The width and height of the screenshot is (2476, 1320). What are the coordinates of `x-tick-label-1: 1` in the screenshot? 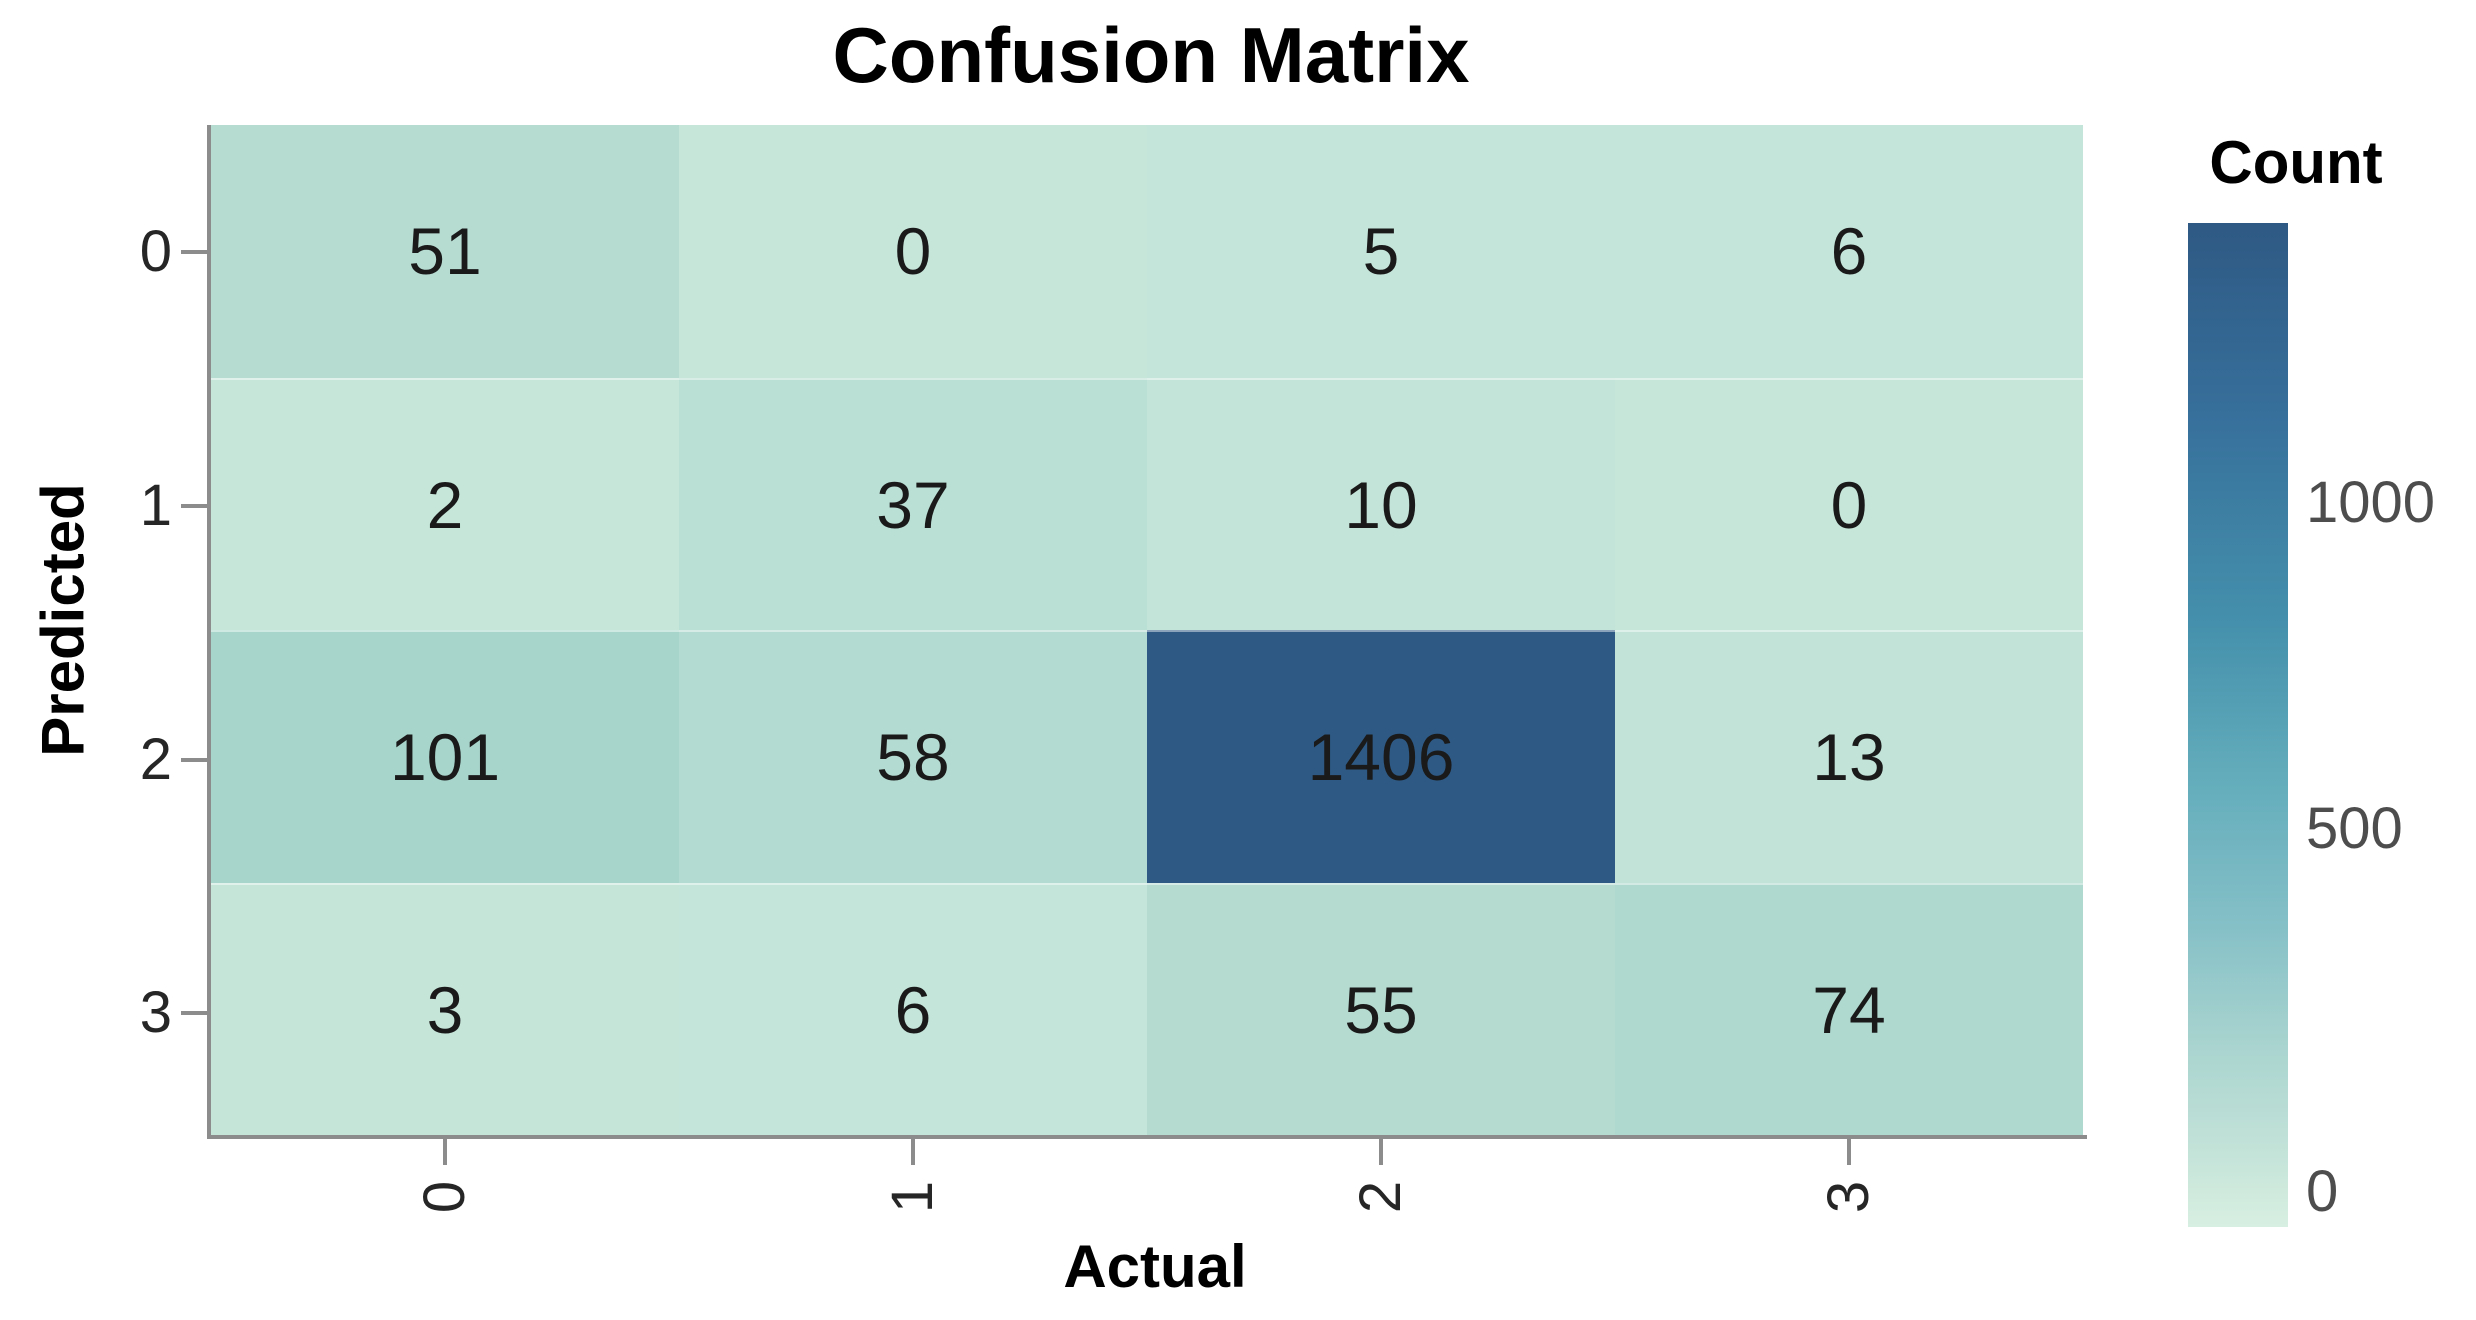 It's located at (912, 1197).